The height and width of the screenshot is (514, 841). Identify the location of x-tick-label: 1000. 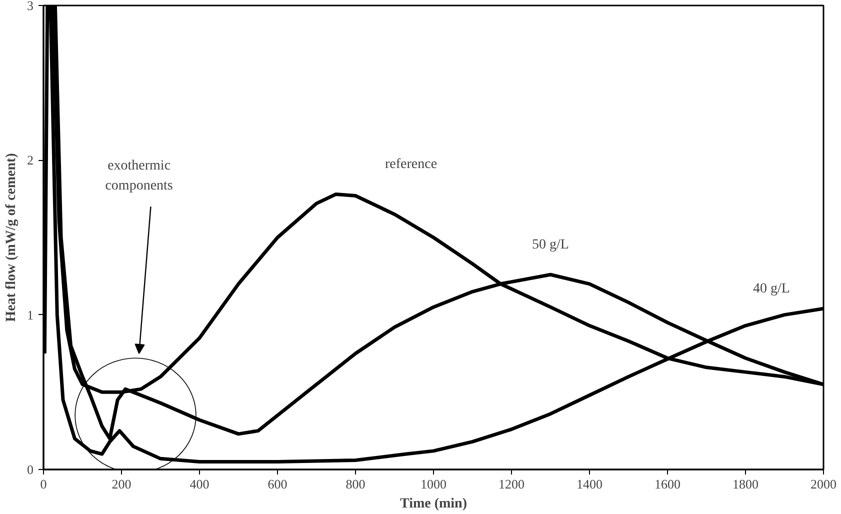
(433, 484).